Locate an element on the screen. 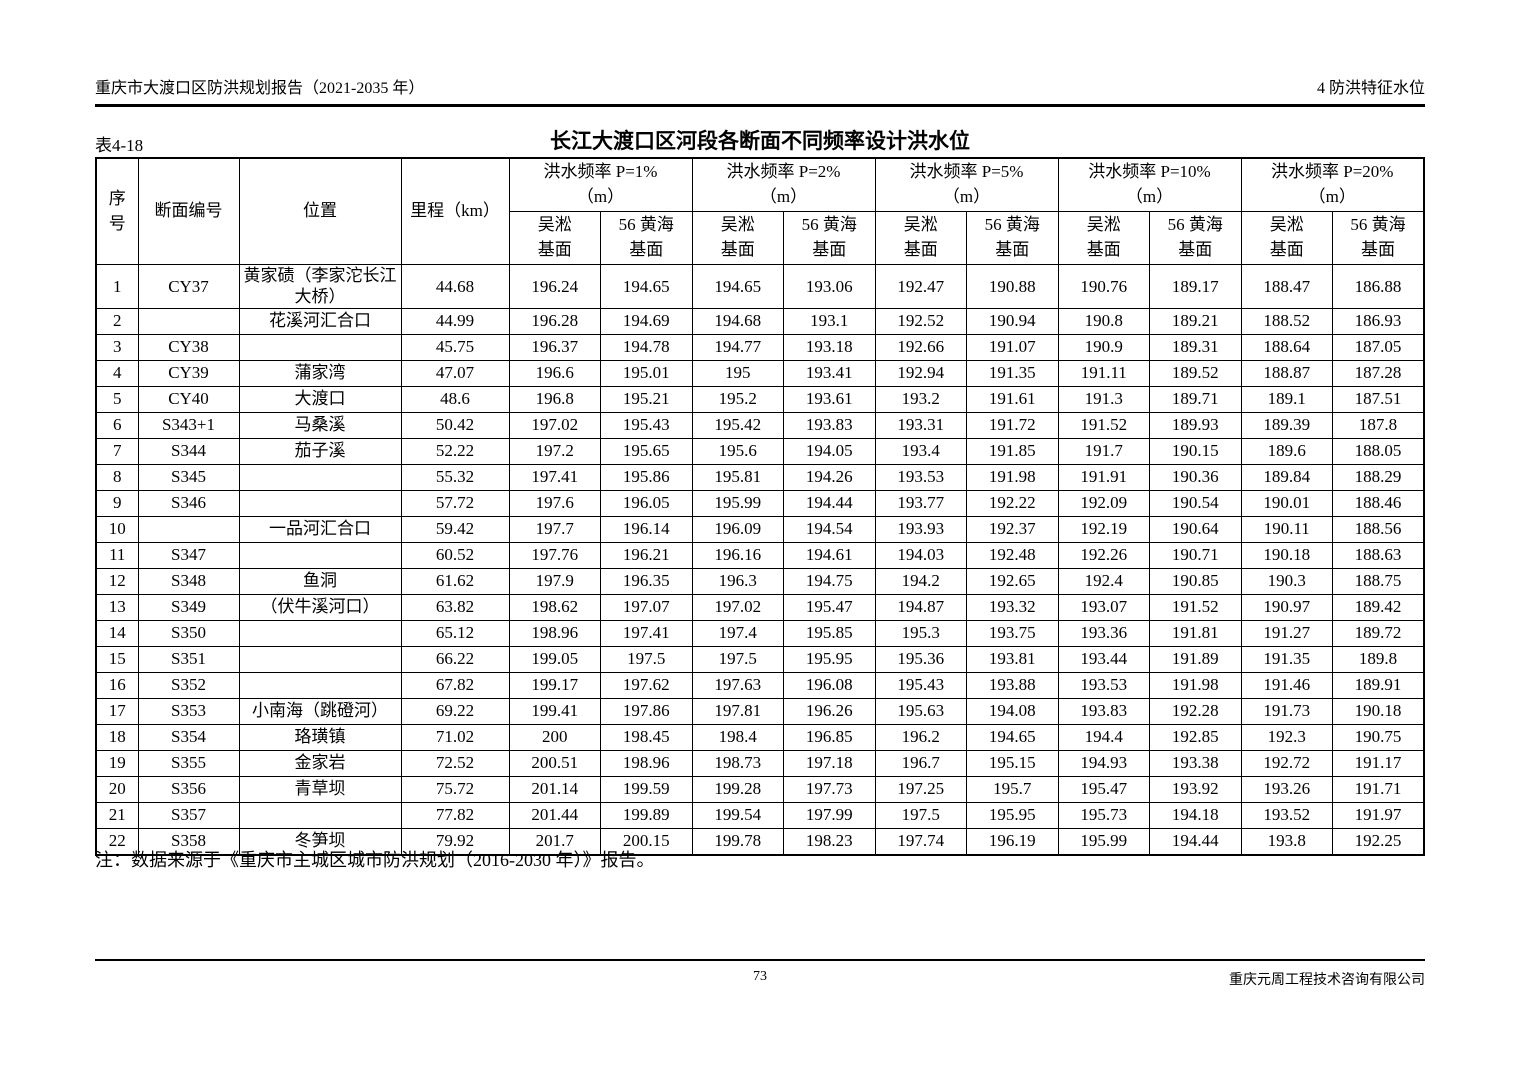 The height and width of the screenshot is (1074, 1520). wusong-datum-header: 吴淞 基面 is located at coordinates (920, 238).